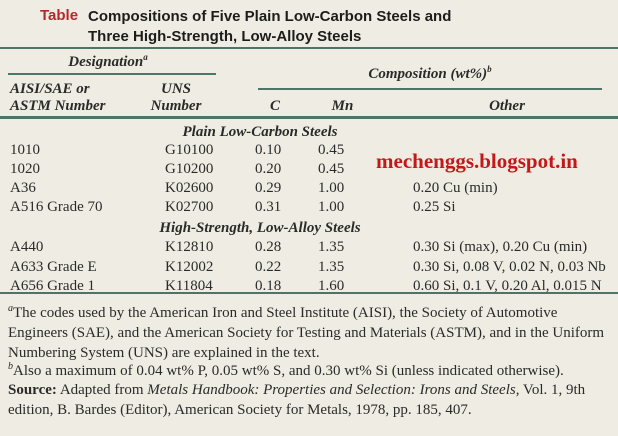 Image resolution: width=618 pixels, height=436 pixels. Describe the element at coordinates (32, 390) in the screenshot. I see `source-label: Source:` at that location.